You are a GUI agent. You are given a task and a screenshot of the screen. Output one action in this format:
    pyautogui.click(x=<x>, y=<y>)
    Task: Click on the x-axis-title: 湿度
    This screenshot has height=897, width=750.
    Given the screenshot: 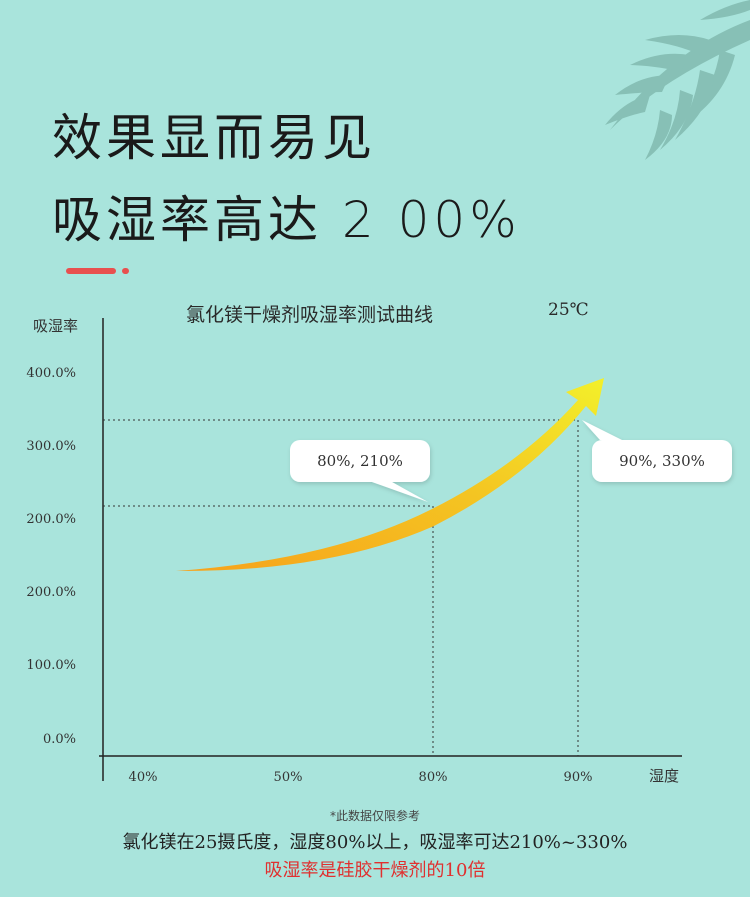 What is the action you would take?
    pyautogui.click(x=664, y=776)
    